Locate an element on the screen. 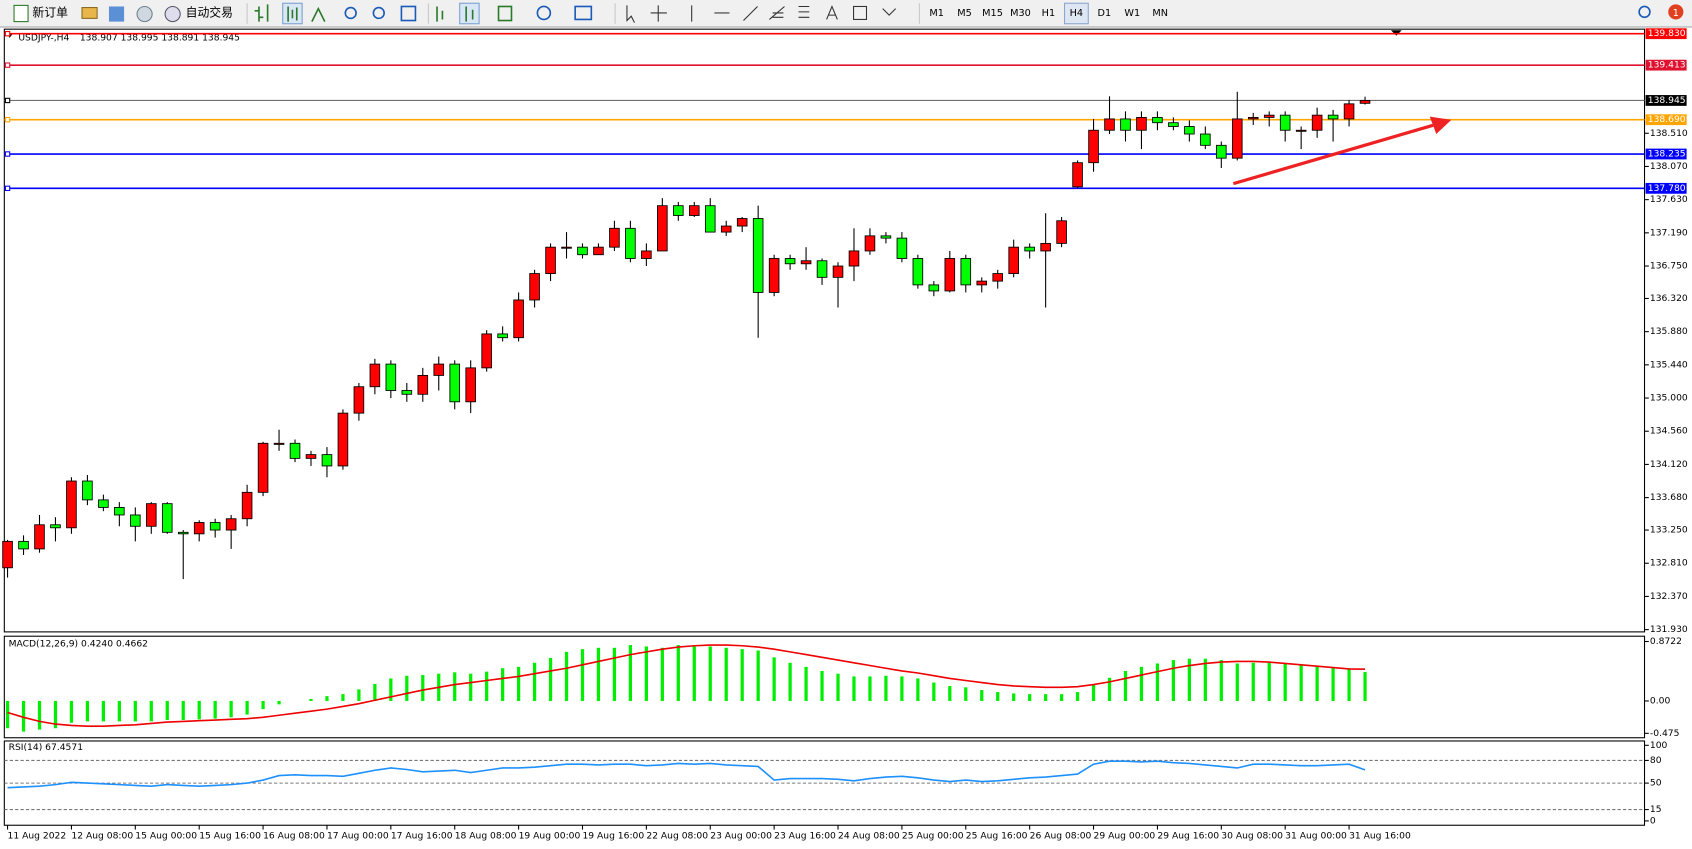  cursor-icon is located at coordinates (630, 14).